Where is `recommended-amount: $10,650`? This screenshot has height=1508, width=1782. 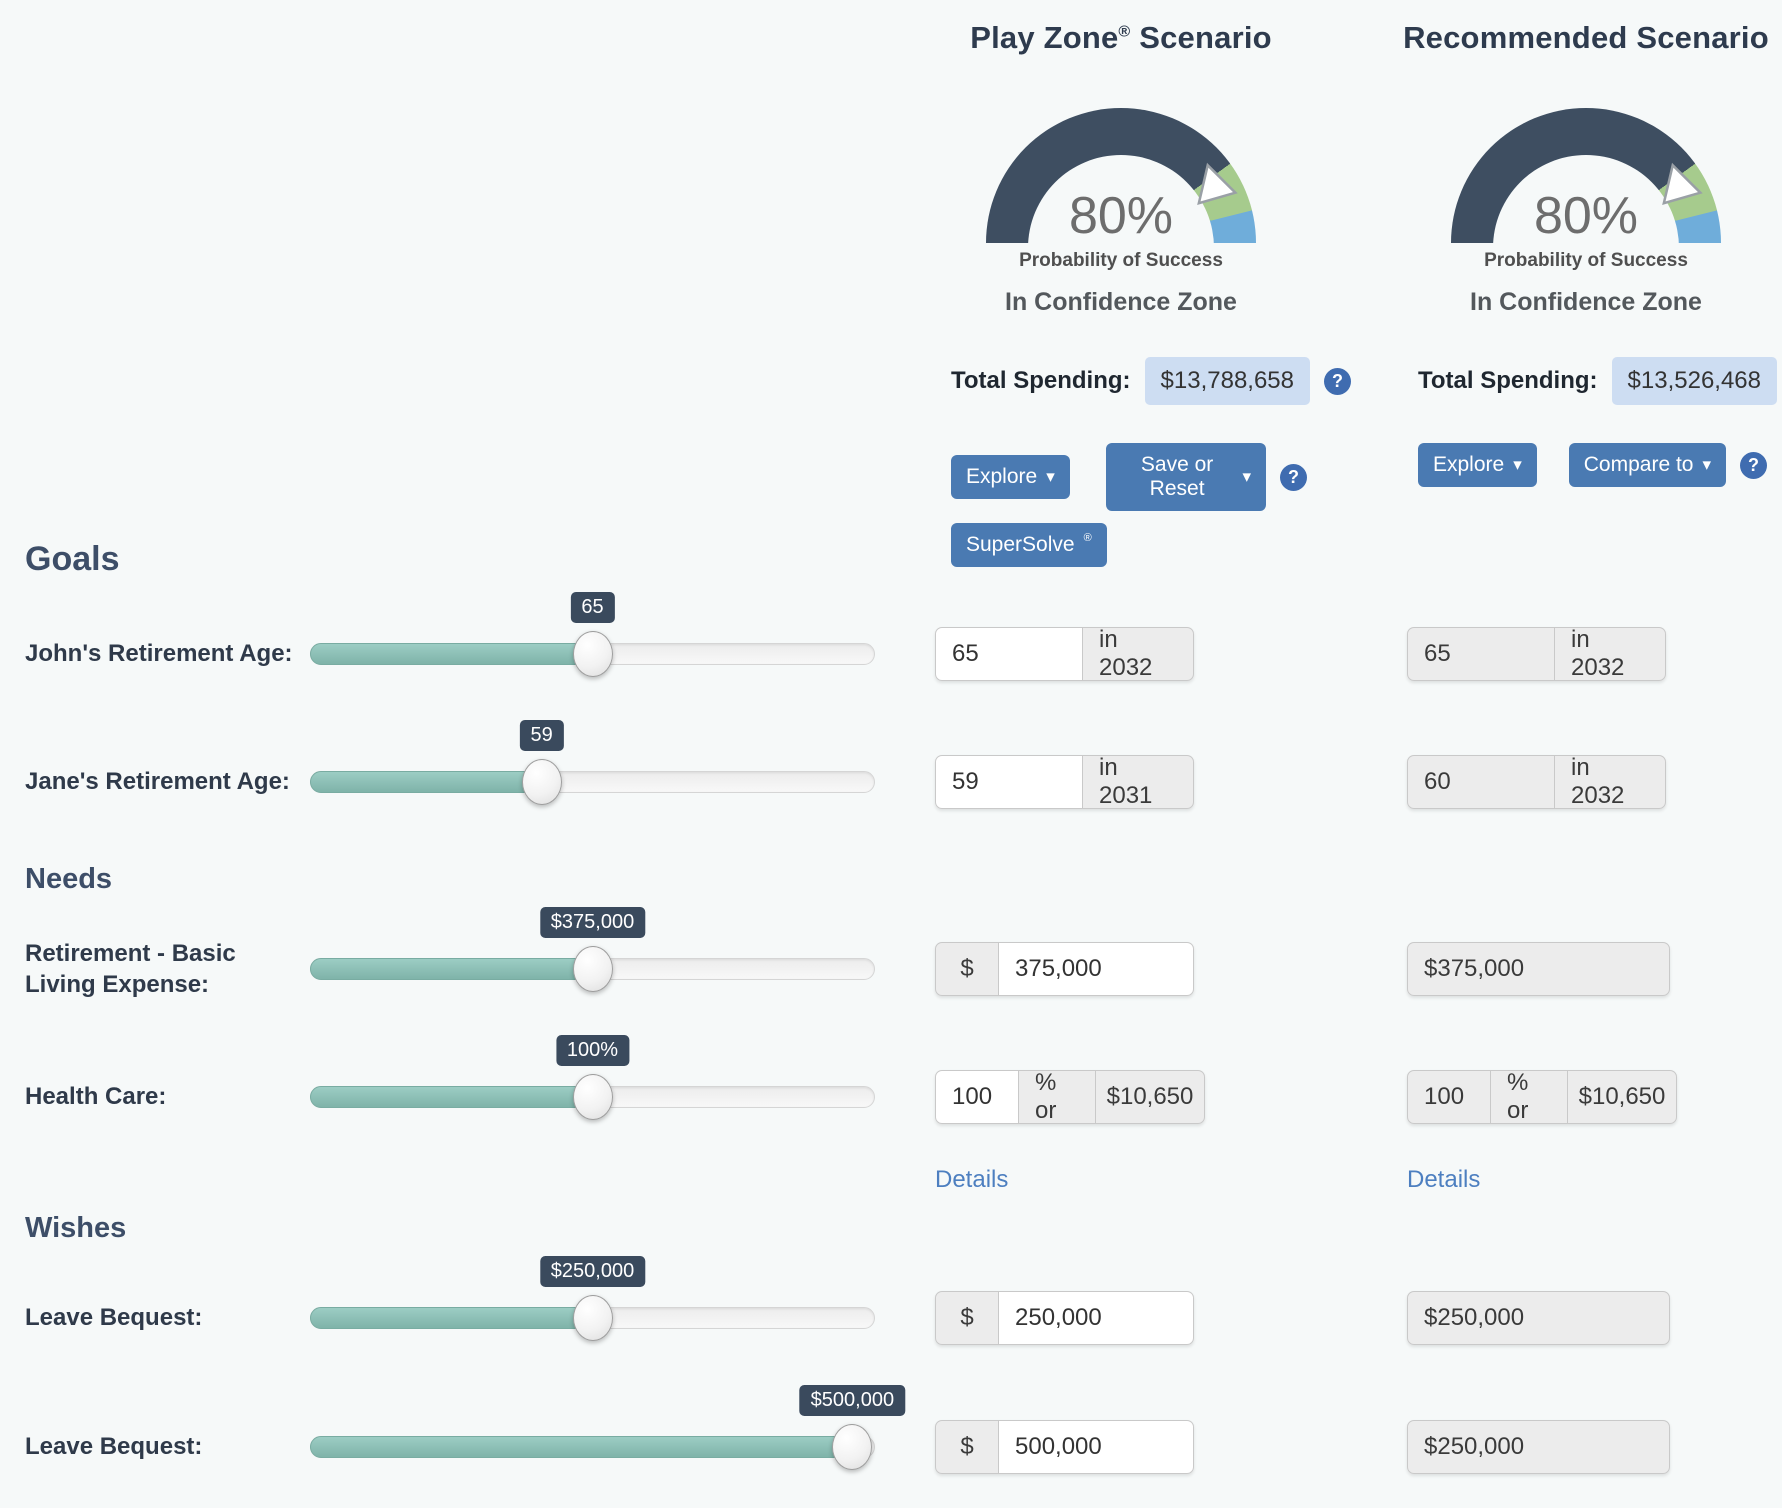 recommended-amount: $10,650 is located at coordinates (1622, 1097).